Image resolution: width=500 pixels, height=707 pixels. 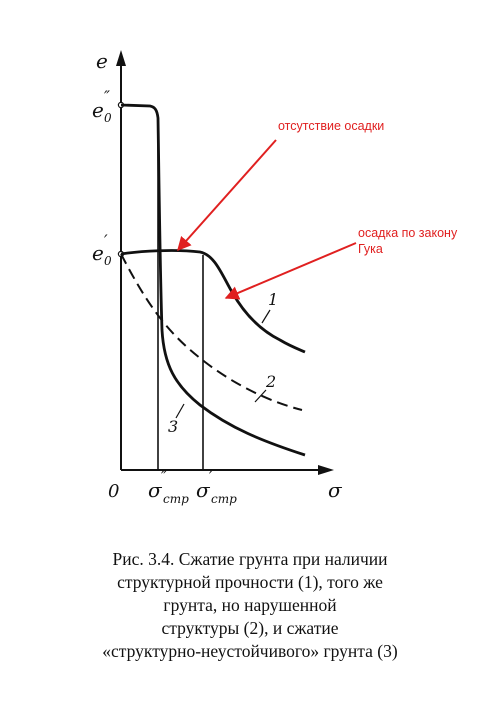 I want to click on annotation-hooke-arrow, so click(x=290, y=271).